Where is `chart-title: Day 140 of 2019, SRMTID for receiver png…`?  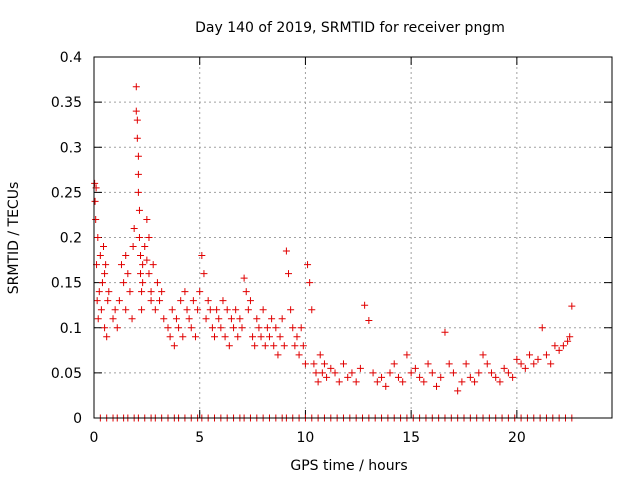
chart-title: Day 140 of 2019, SRMTID for receiver png… is located at coordinates (350, 28).